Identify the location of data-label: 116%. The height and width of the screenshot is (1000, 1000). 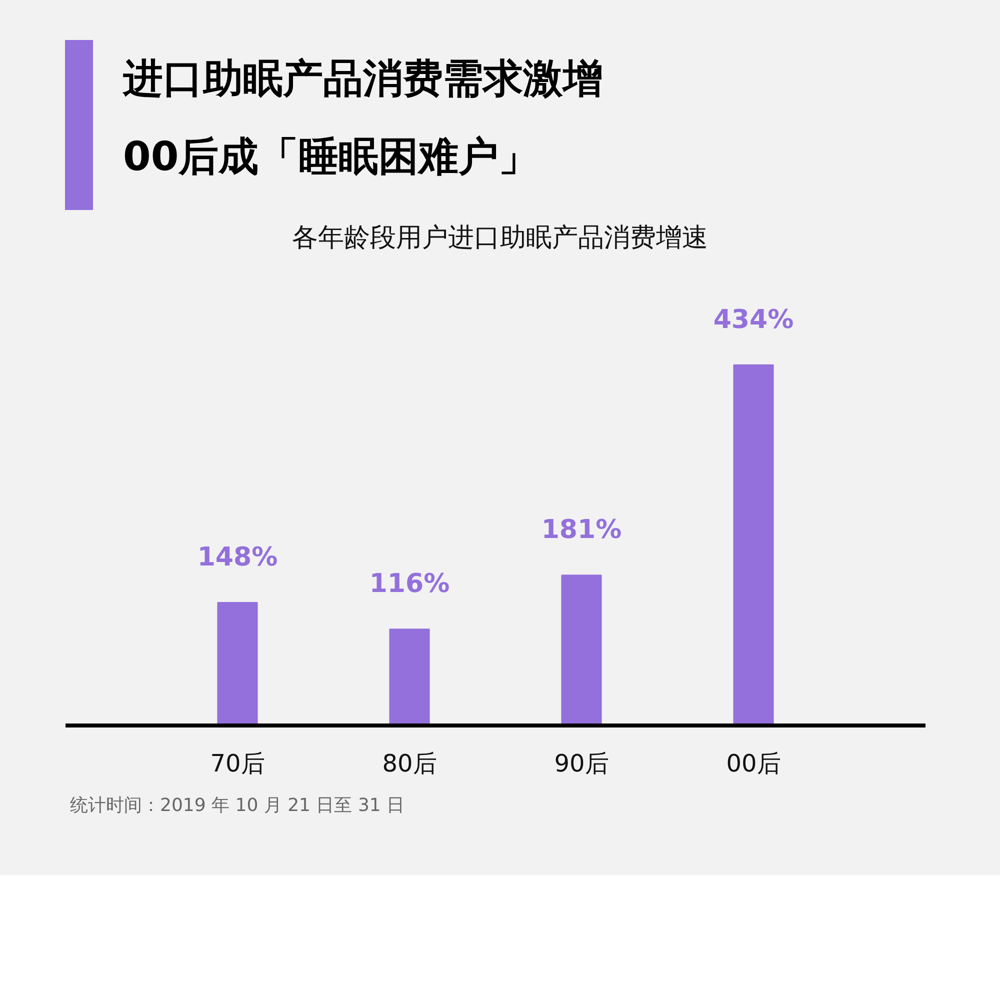
(409, 584).